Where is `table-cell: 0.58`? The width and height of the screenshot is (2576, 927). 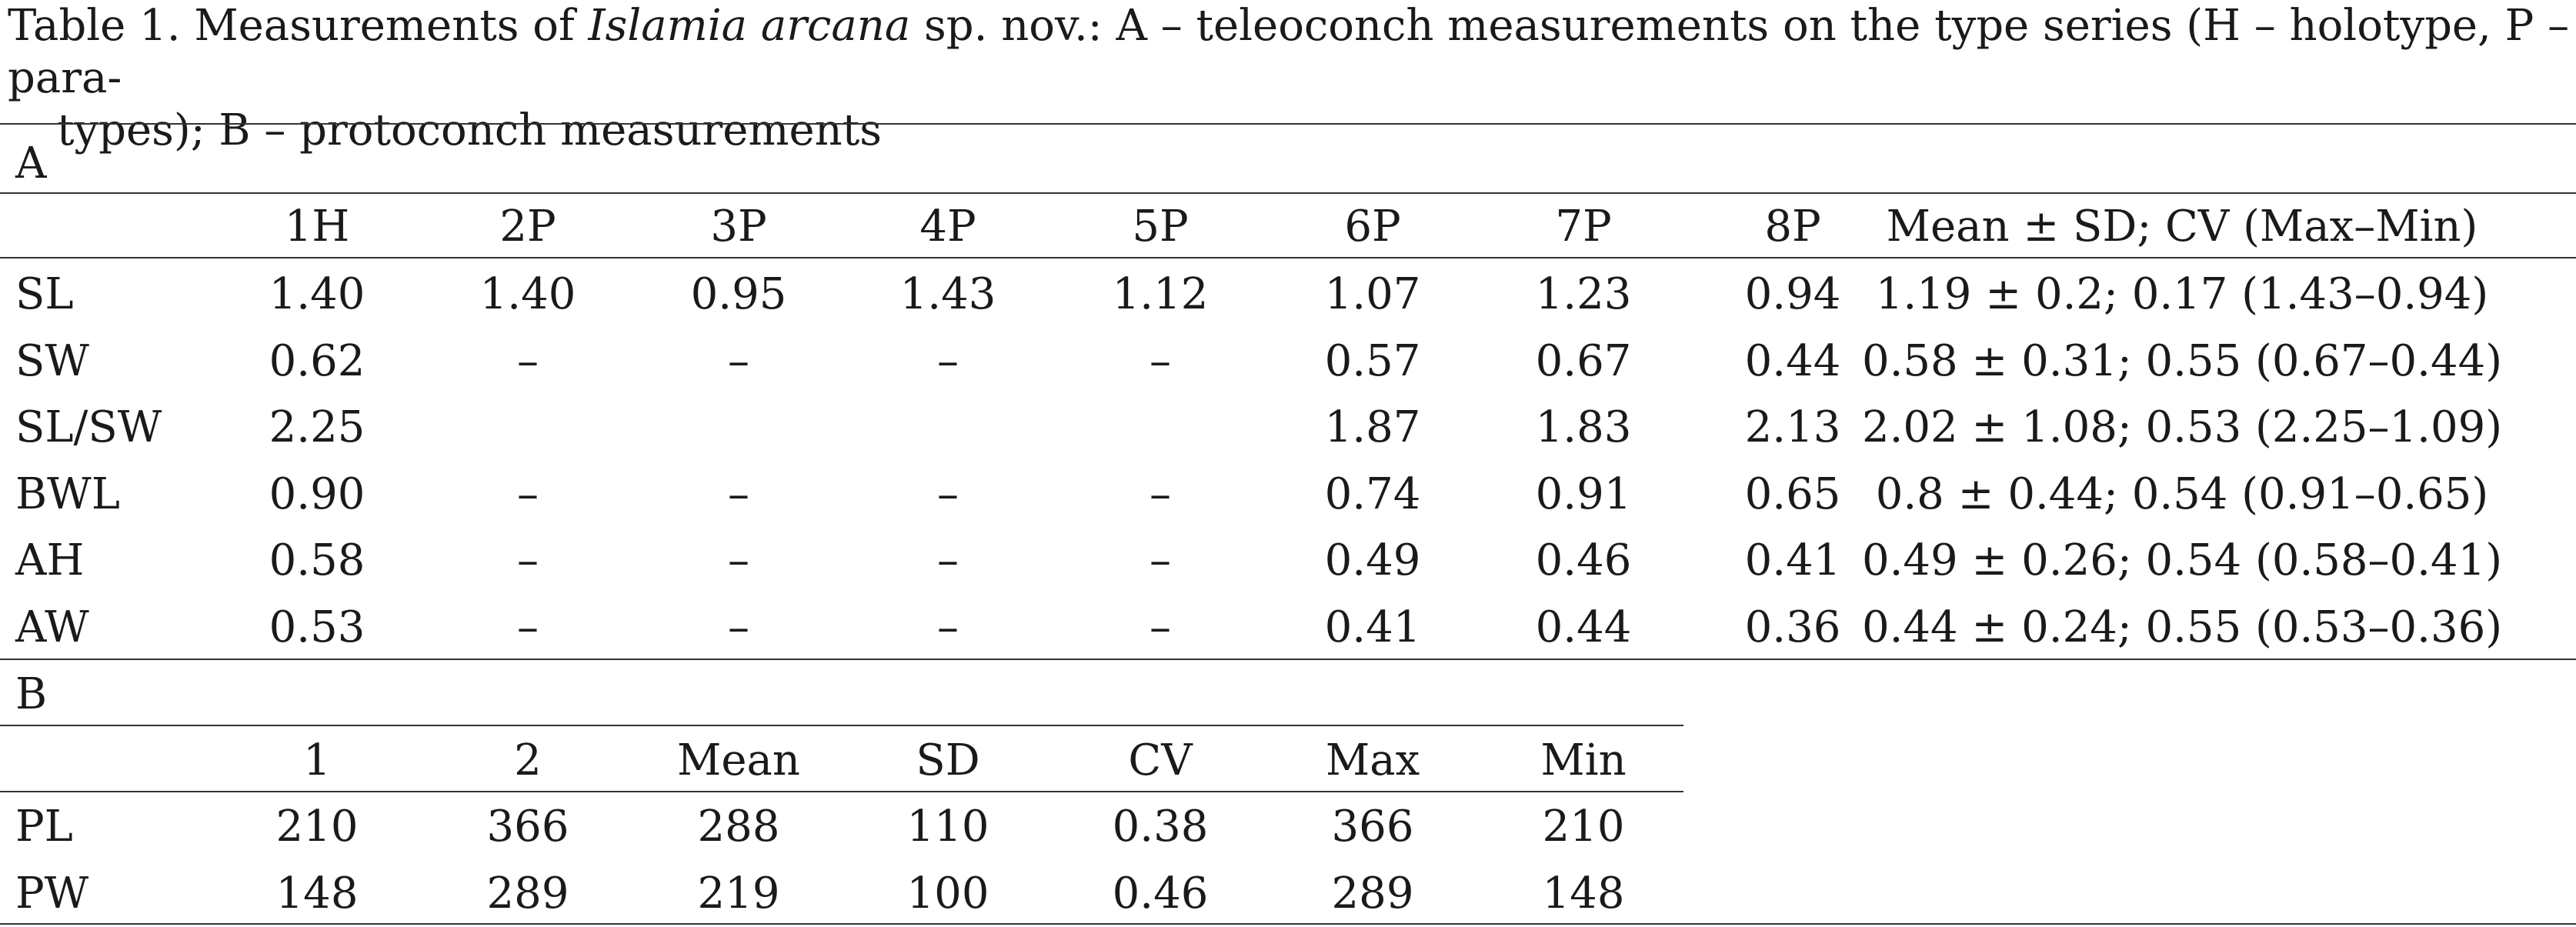 table-cell: 0.58 is located at coordinates (317, 560).